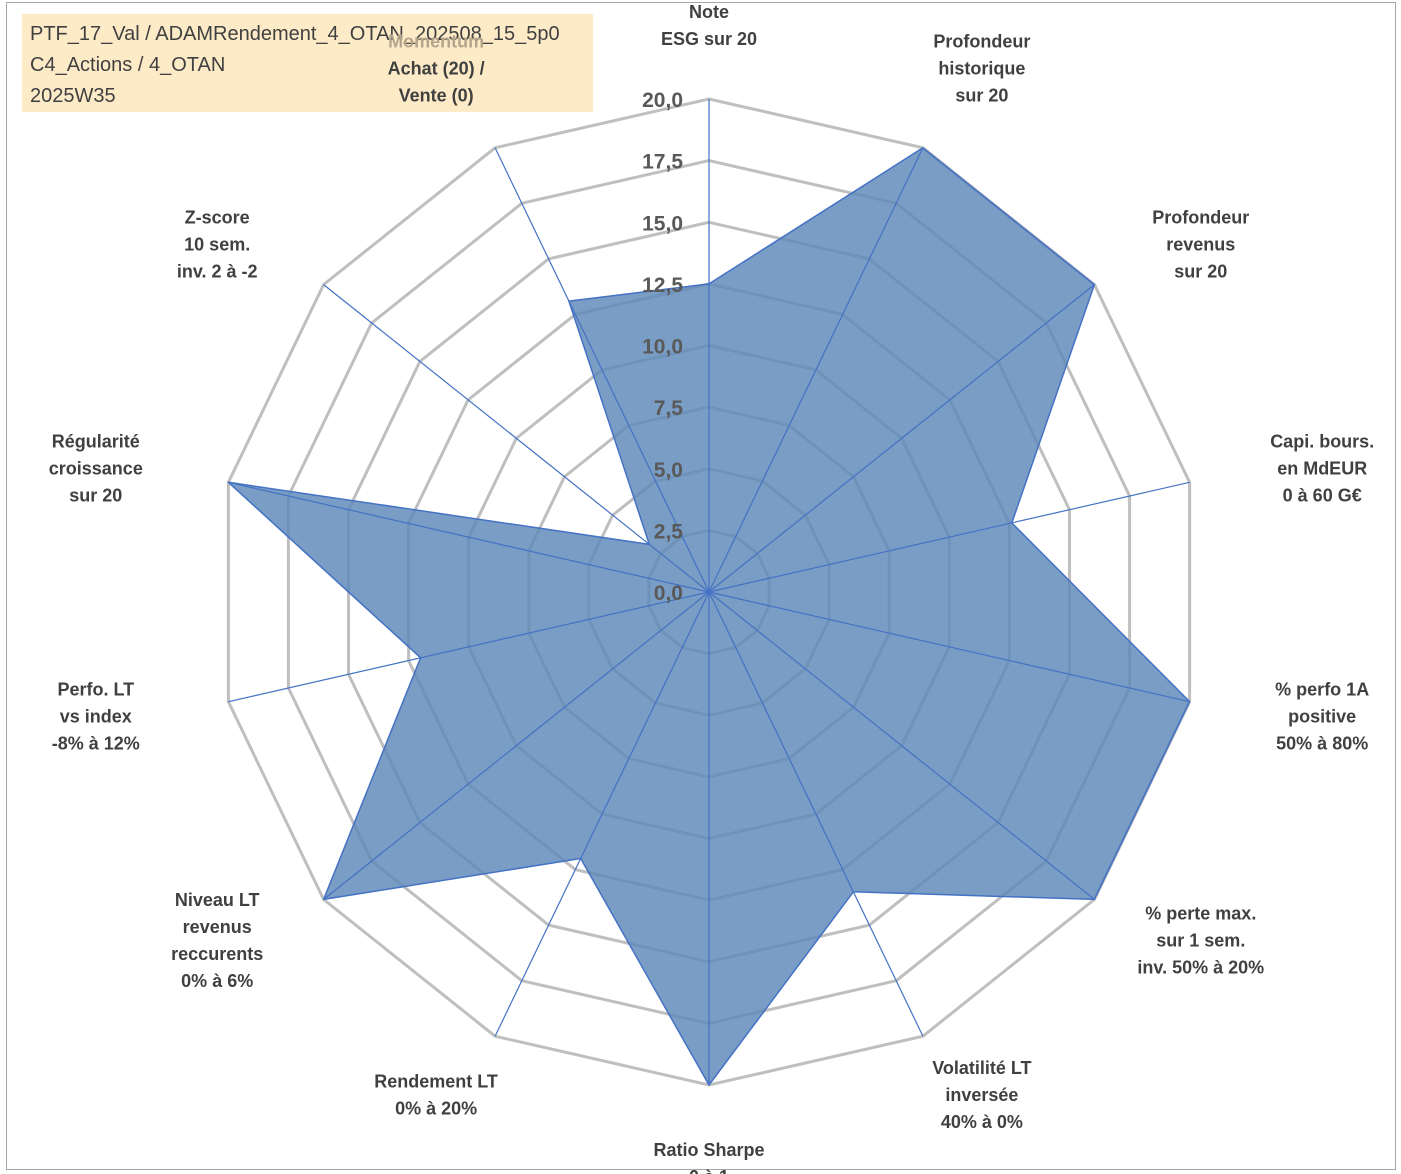 This screenshot has width=1401, height=1174. I want to click on axis-label-line: Momentum, so click(436, 42).